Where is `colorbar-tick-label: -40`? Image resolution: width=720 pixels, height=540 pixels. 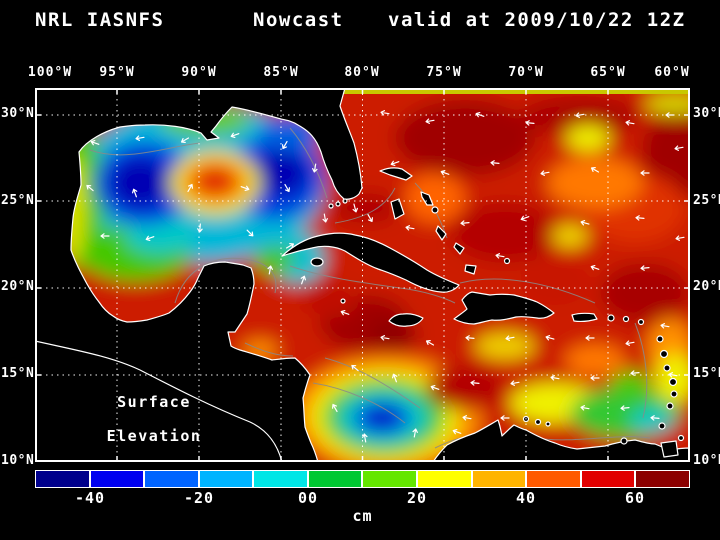
colorbar-tick-label: -40 is located at coordinates (90, 498).